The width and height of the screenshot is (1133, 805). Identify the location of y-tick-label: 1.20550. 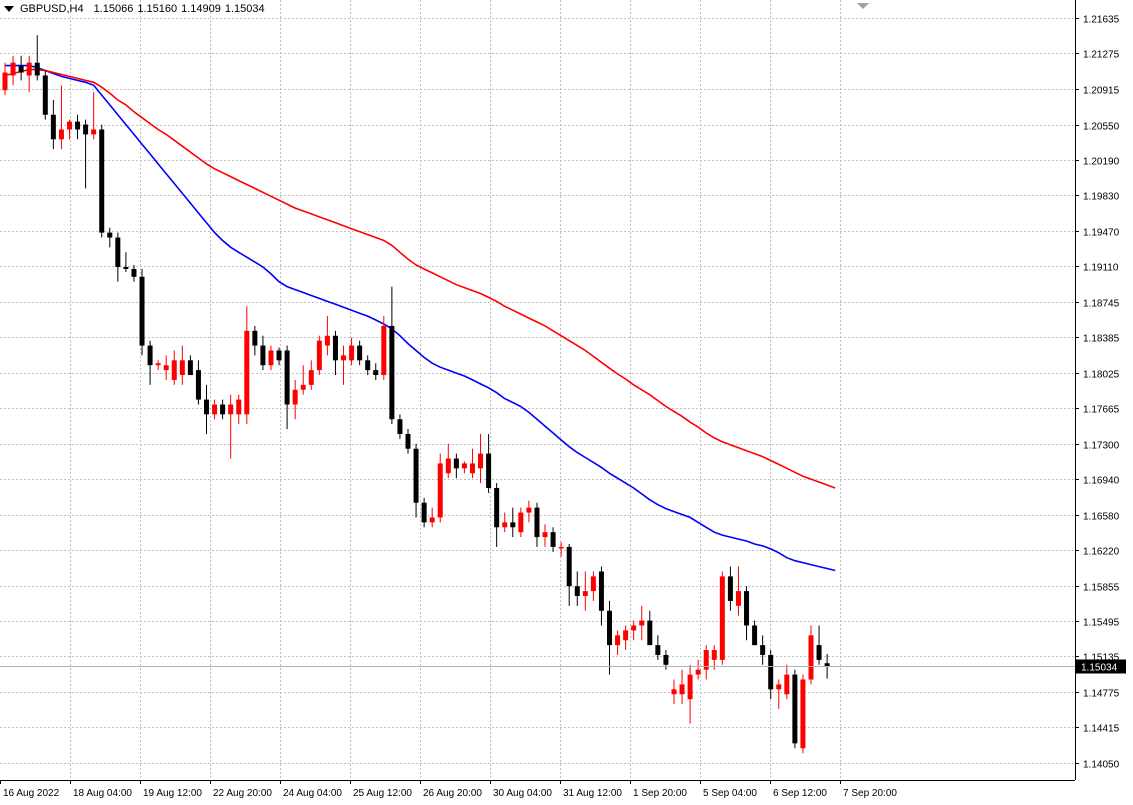
(1101, 127).